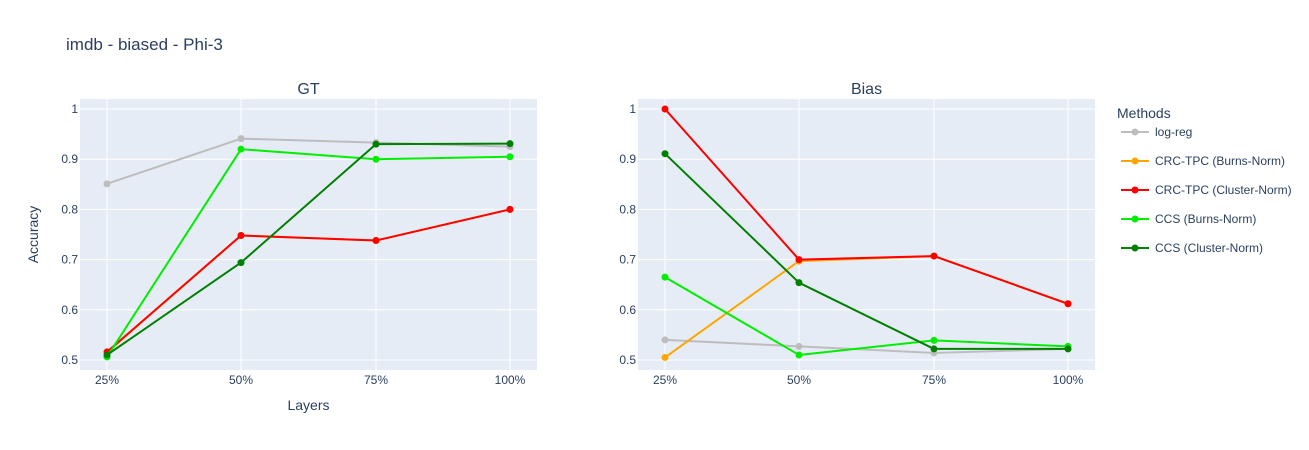  Describe the element at coordinates (1205, 219) in the screenshot. I see `legend-label: CCS (Burns-Norm)` at that location.